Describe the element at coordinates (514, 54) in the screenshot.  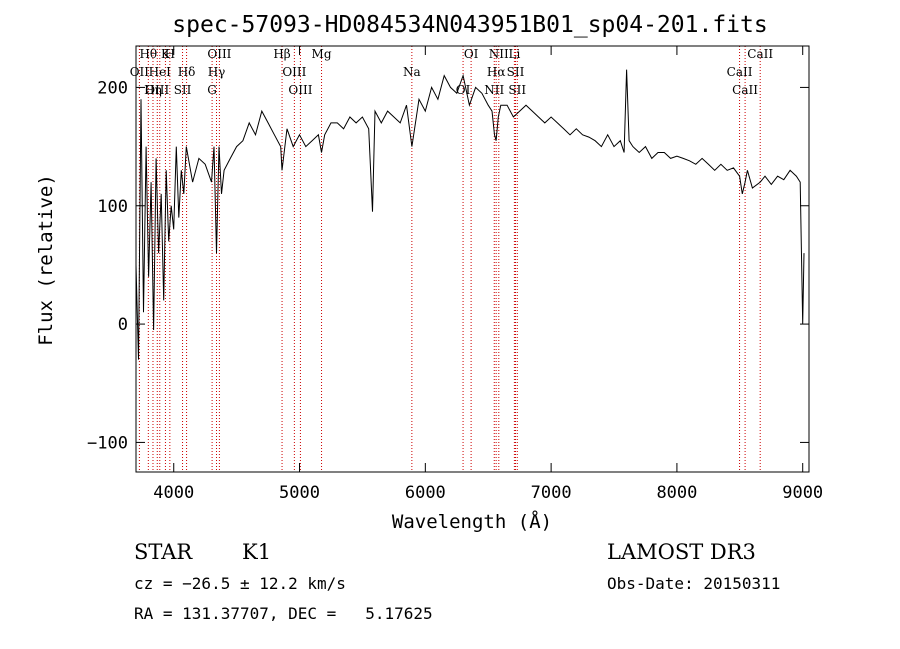
I see `spectral-line-label: Li` at that location.